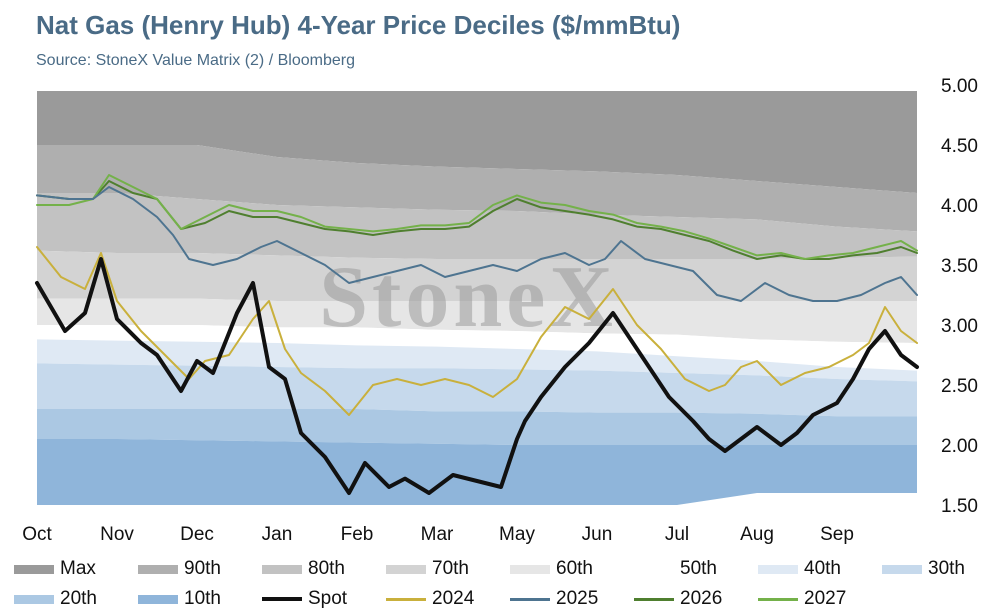 This screenshot has width=996, height=614. I want to click on x-tick-label: Jan, so click(277, 534).